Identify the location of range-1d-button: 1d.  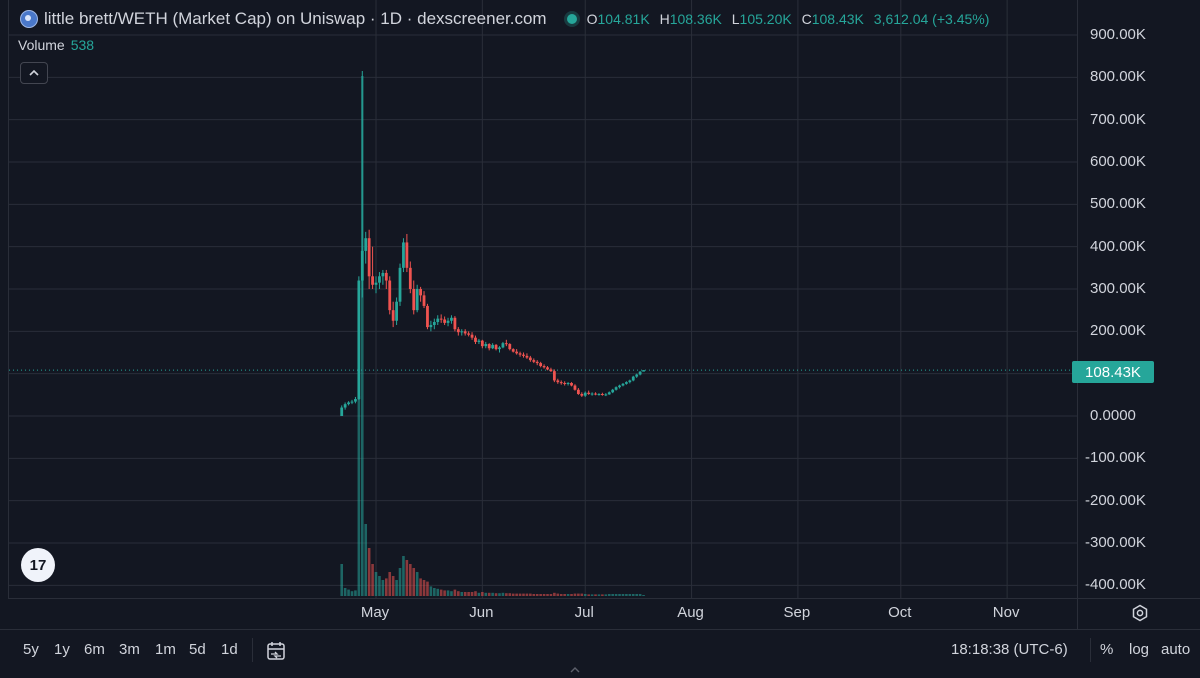
(229, 649).